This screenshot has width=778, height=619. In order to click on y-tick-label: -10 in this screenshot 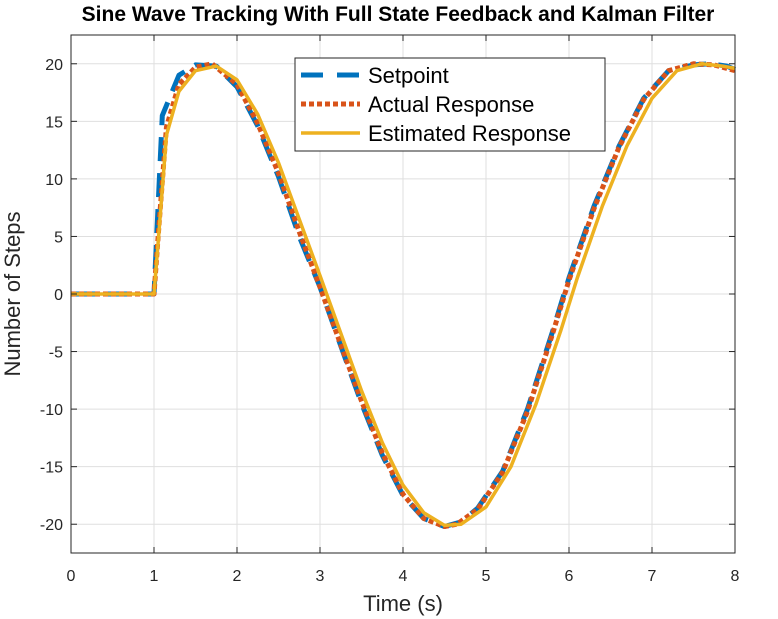, I will do `click(51, 410)`.